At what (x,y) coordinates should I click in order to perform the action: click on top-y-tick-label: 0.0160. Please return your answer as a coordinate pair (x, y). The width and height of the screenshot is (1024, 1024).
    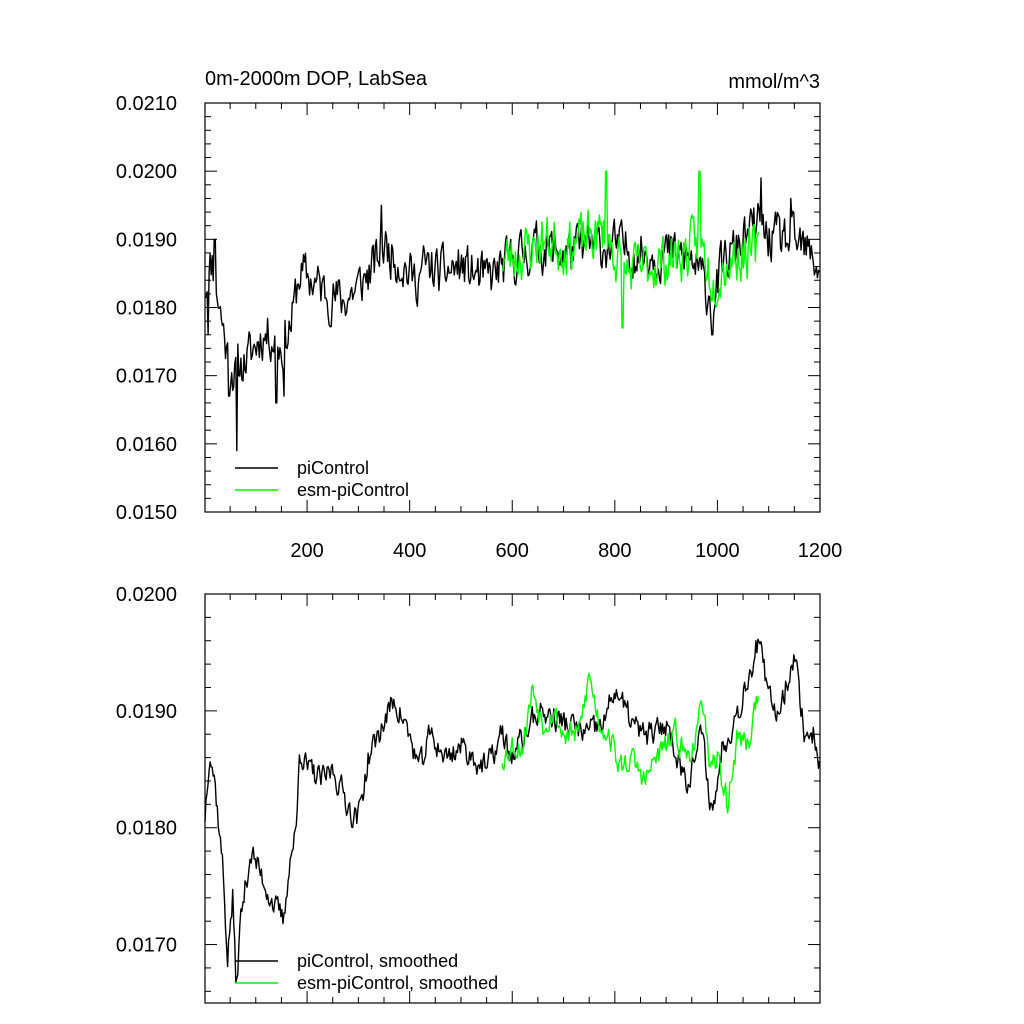
    Looking at the image, I should click on (146, 445).